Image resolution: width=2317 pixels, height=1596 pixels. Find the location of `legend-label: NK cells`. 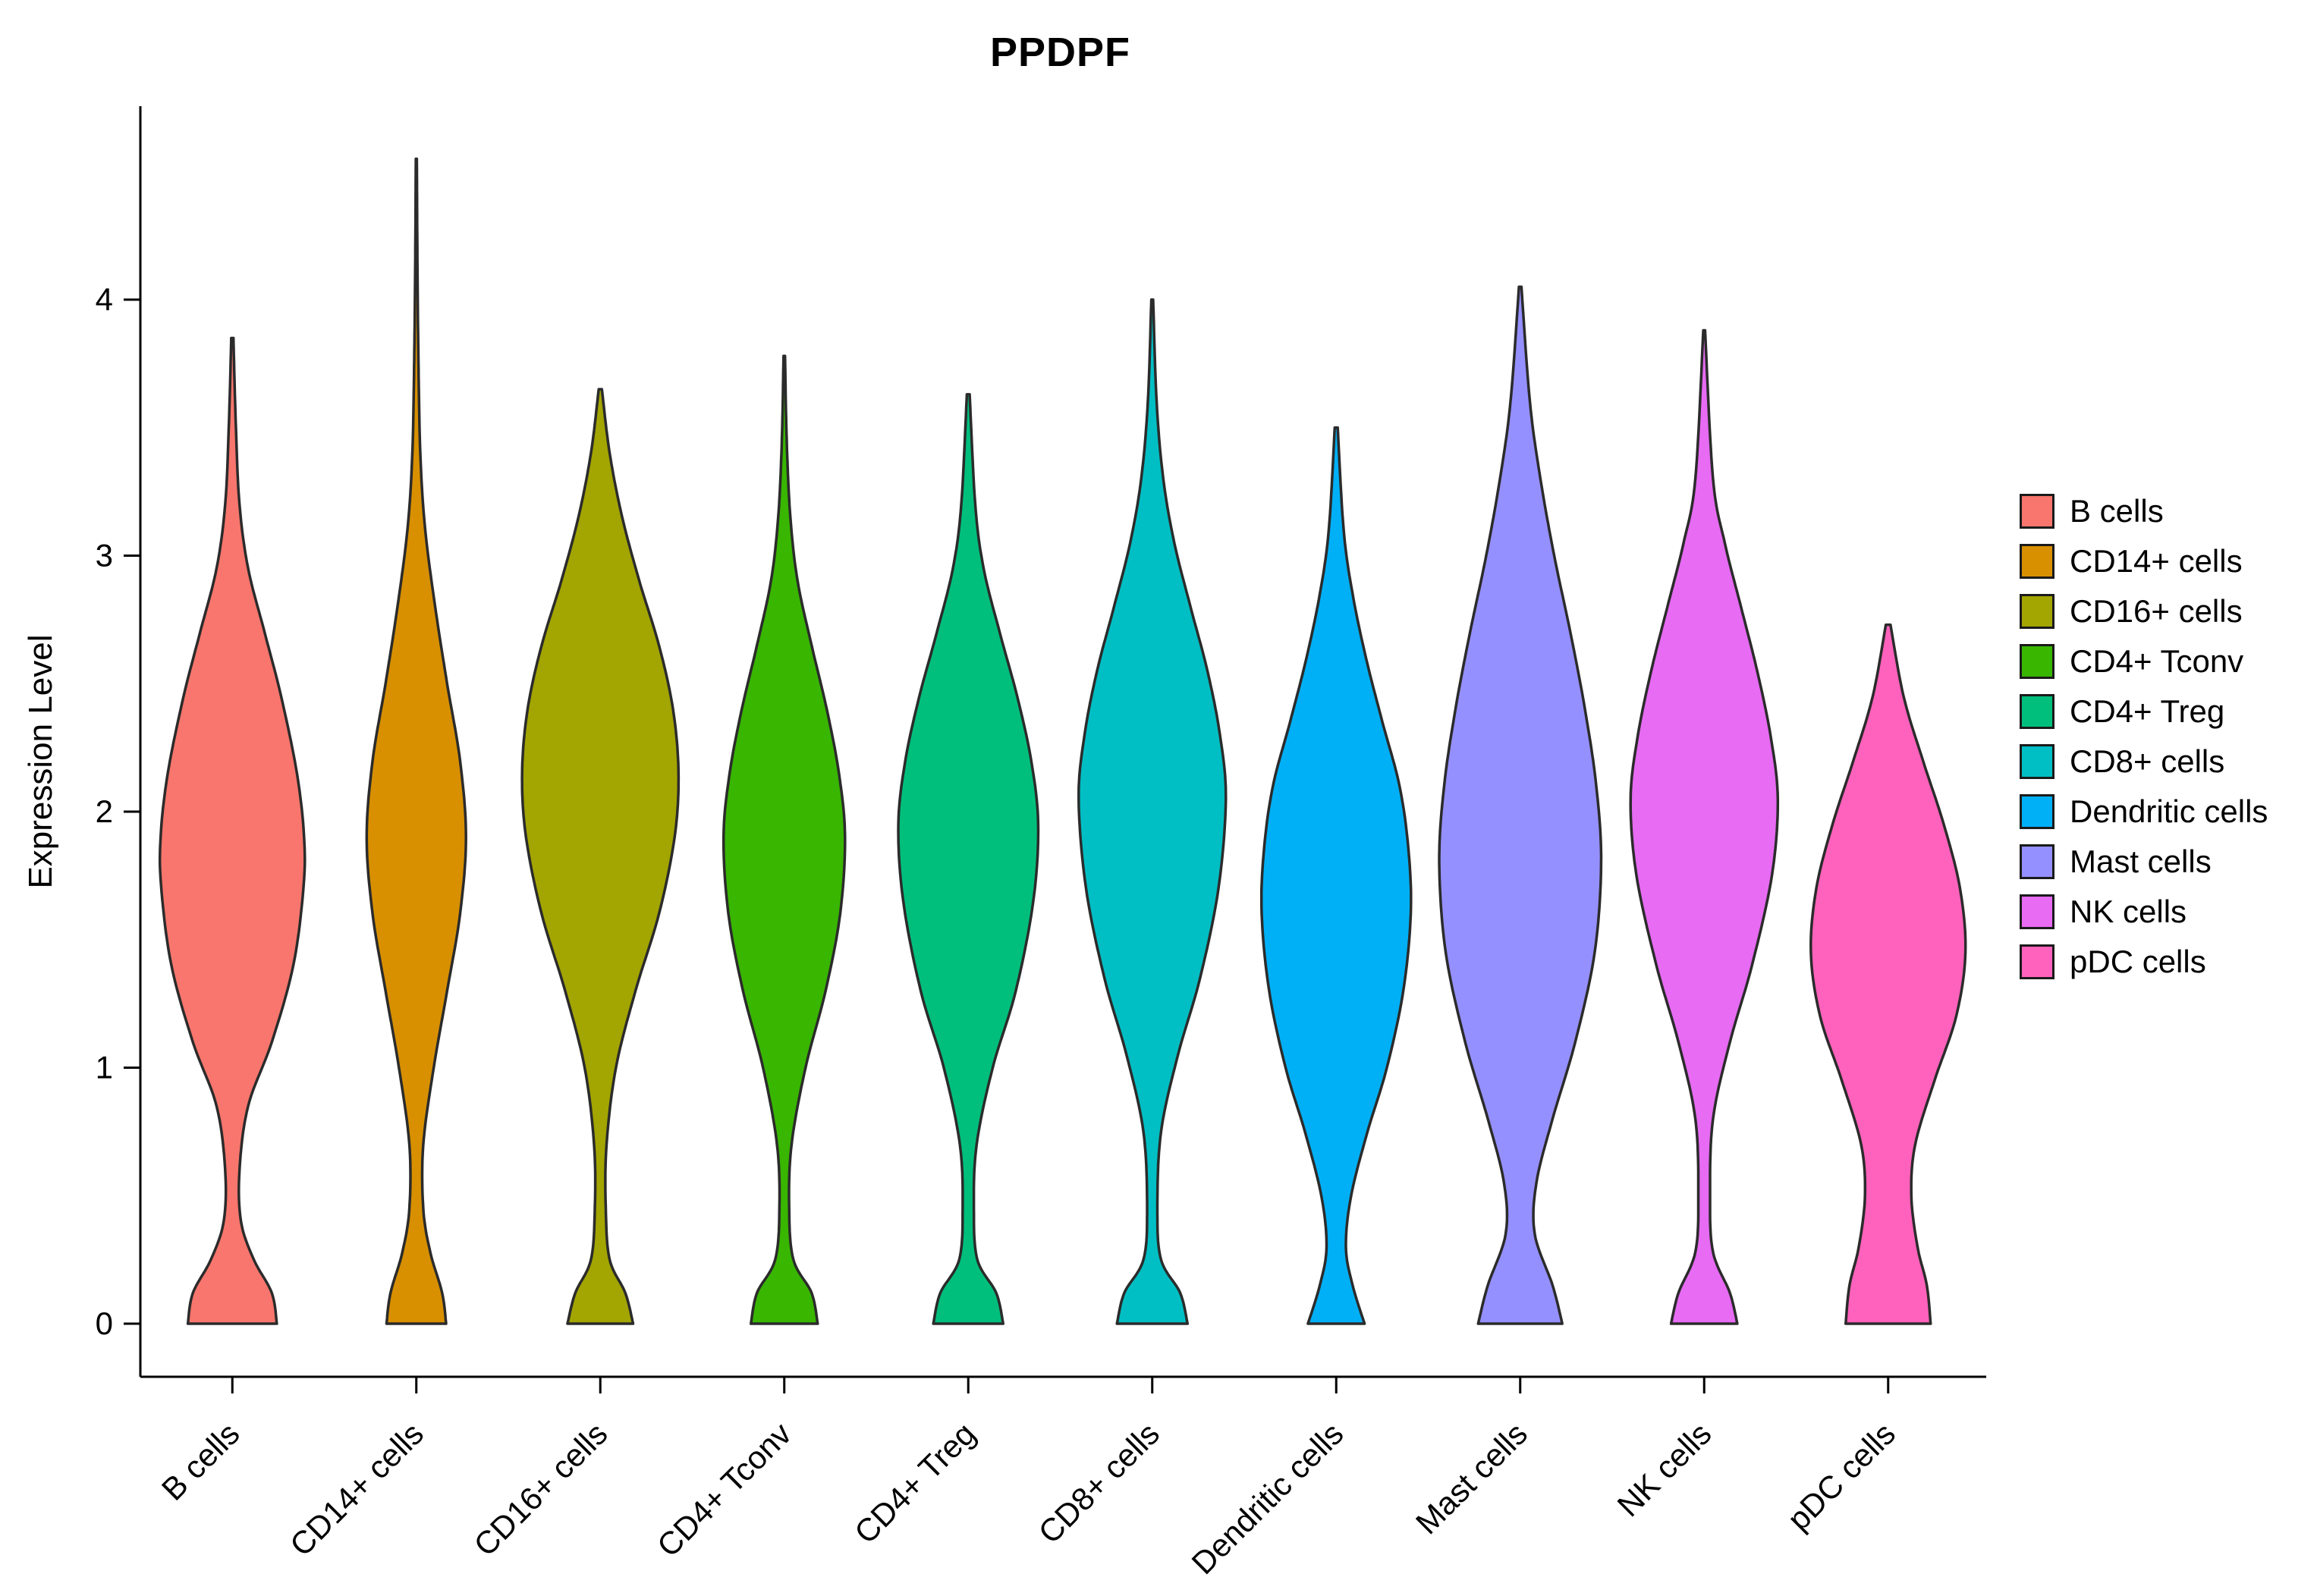

legend-label: NK cells is located at coordinates (2128, 911).